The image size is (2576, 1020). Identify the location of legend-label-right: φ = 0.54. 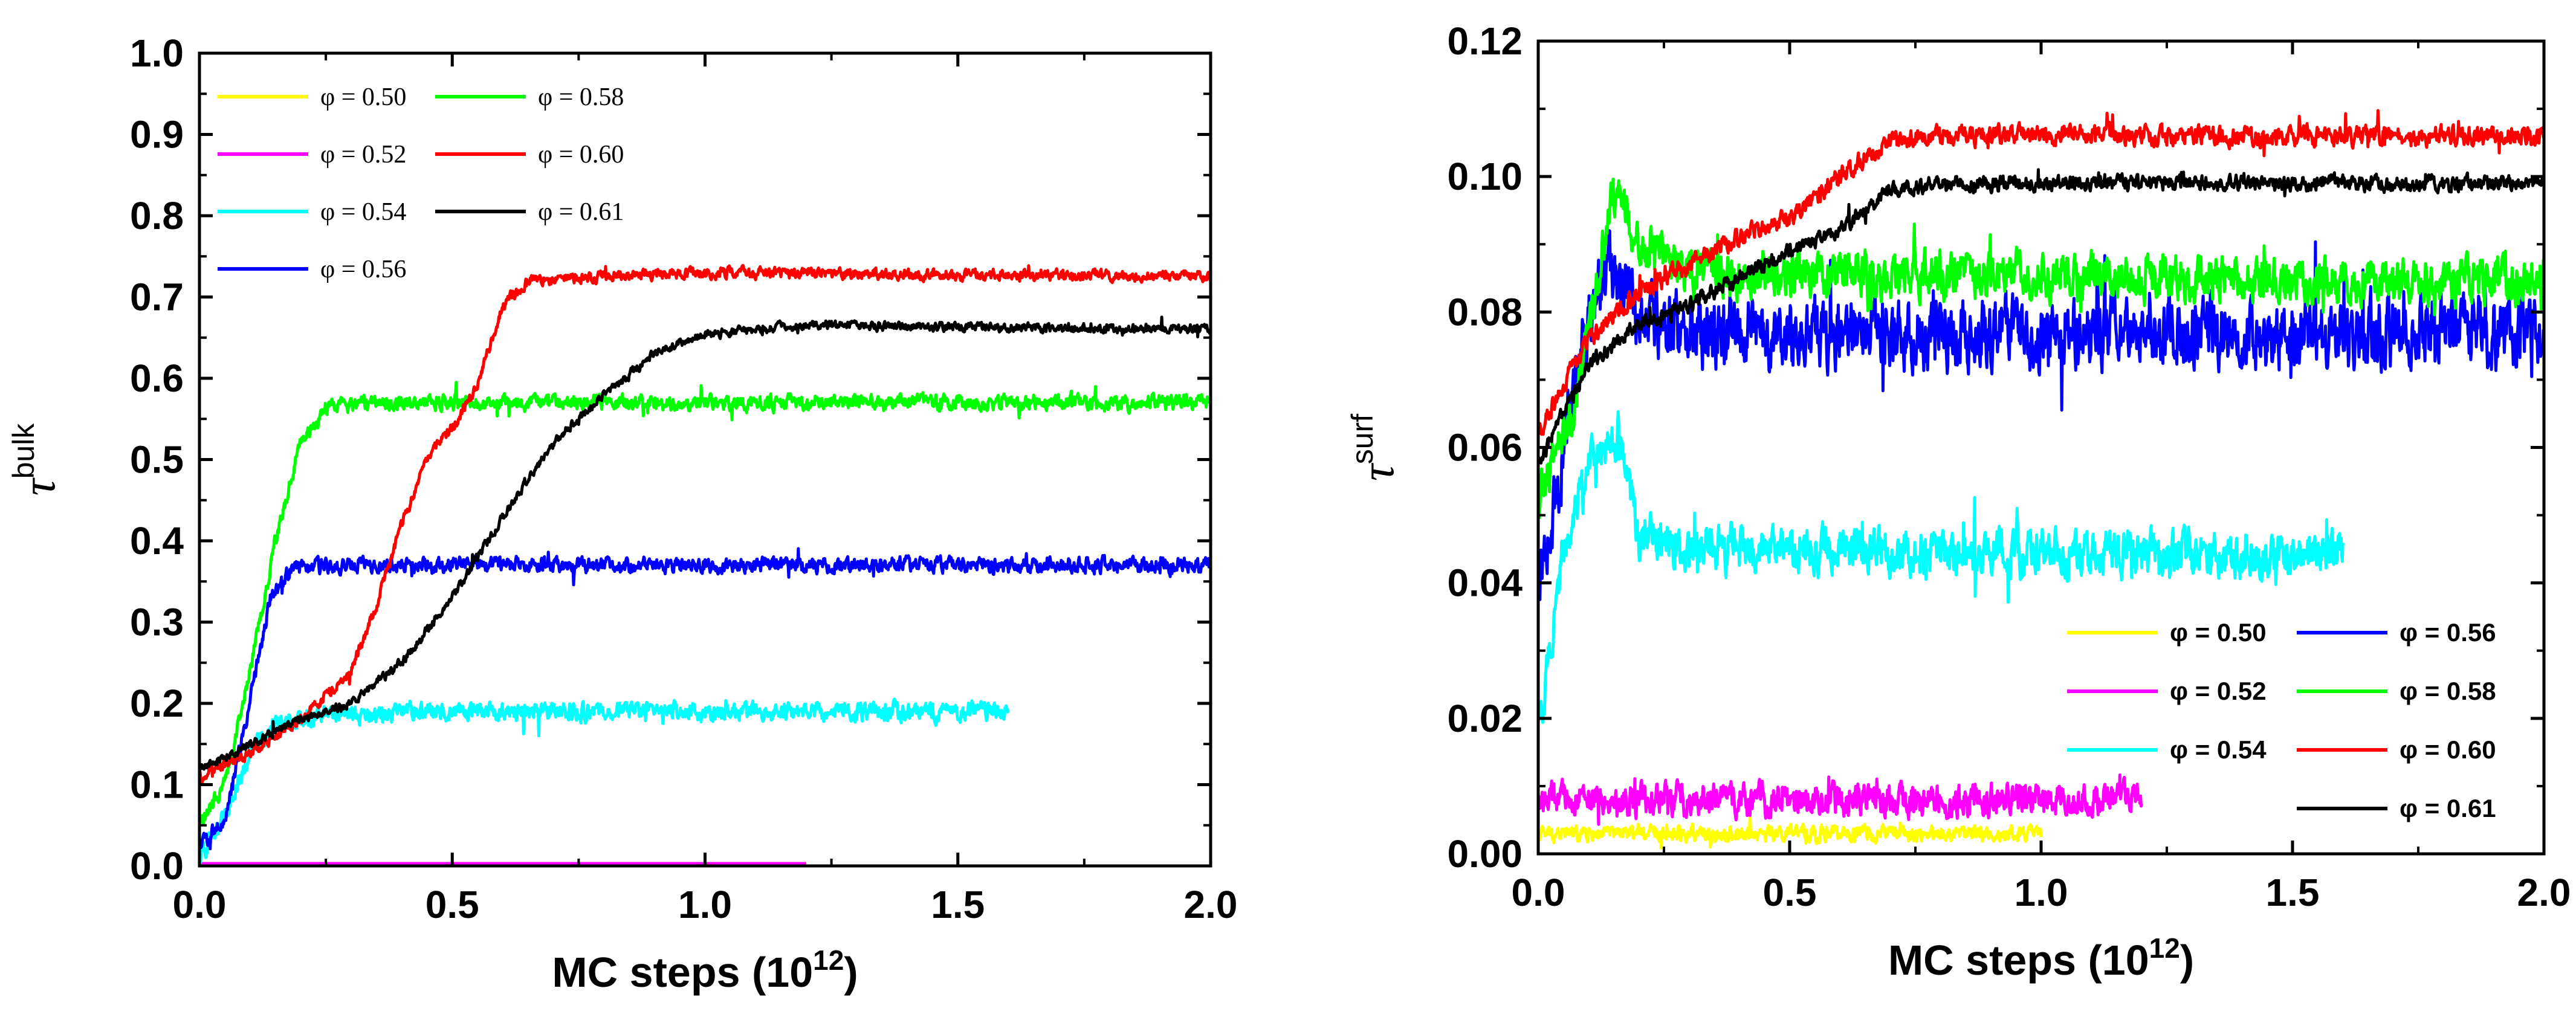
(2218, 749).